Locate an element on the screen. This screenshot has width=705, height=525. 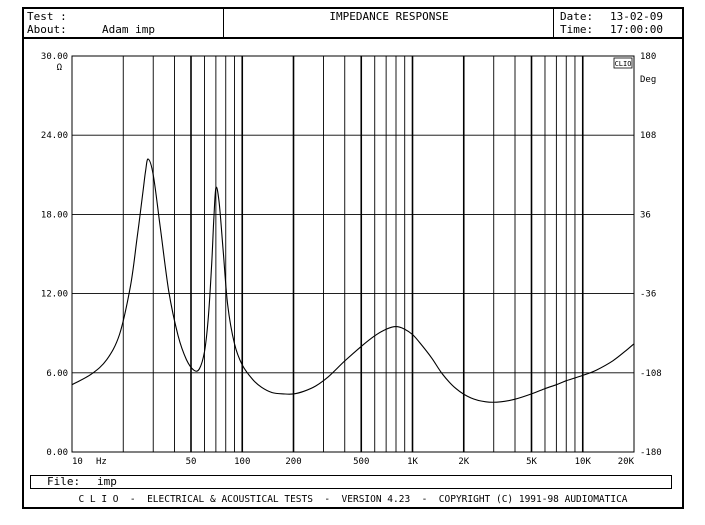
header-title-cell: IMPEDANCE RESPONSE is located at coordinates (389, 23).